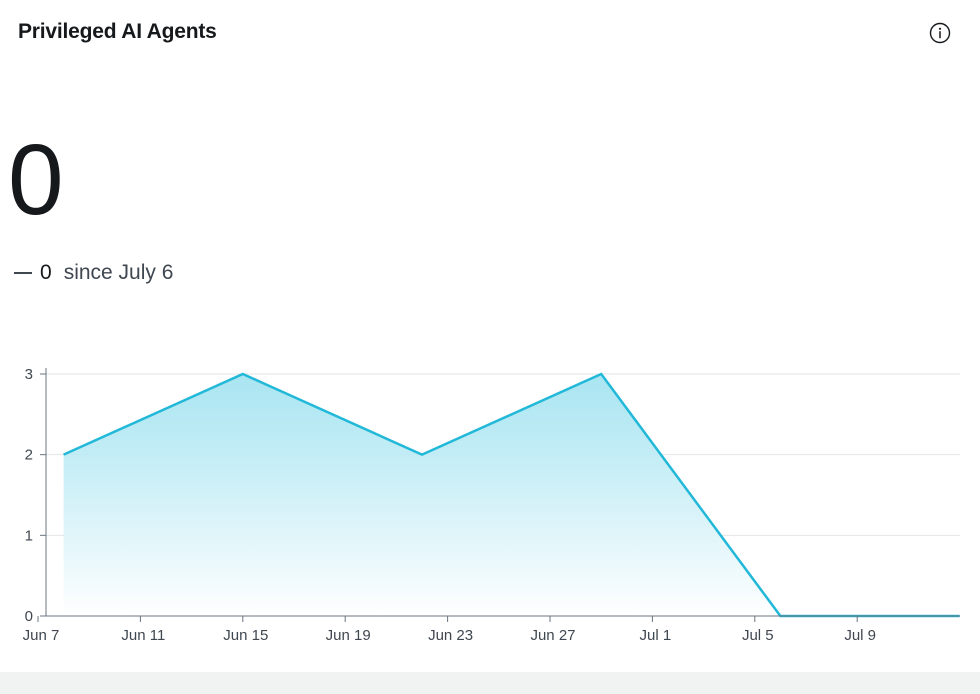 The image size is (980, 694). Describe the element at coordinates (29, 374) in the screenshot. I see `y-tick-label: 3` at that location.